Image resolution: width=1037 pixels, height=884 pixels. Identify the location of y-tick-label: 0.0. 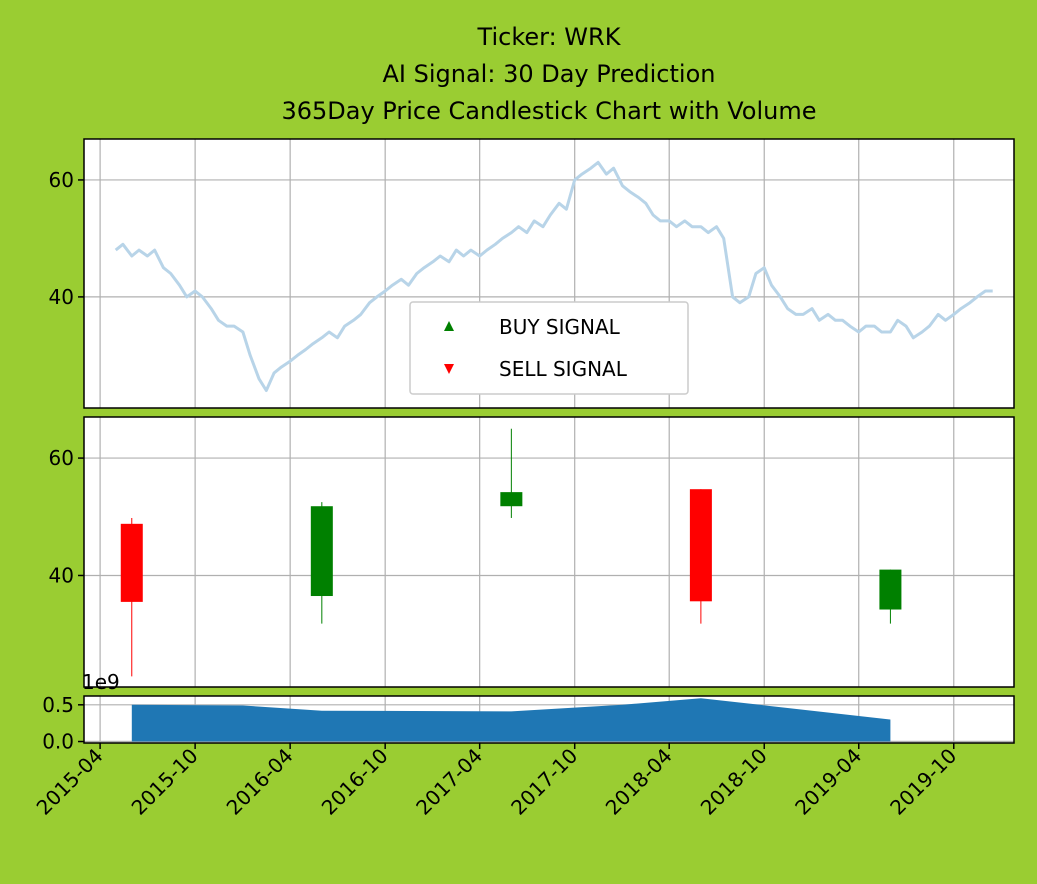
(58, 742).